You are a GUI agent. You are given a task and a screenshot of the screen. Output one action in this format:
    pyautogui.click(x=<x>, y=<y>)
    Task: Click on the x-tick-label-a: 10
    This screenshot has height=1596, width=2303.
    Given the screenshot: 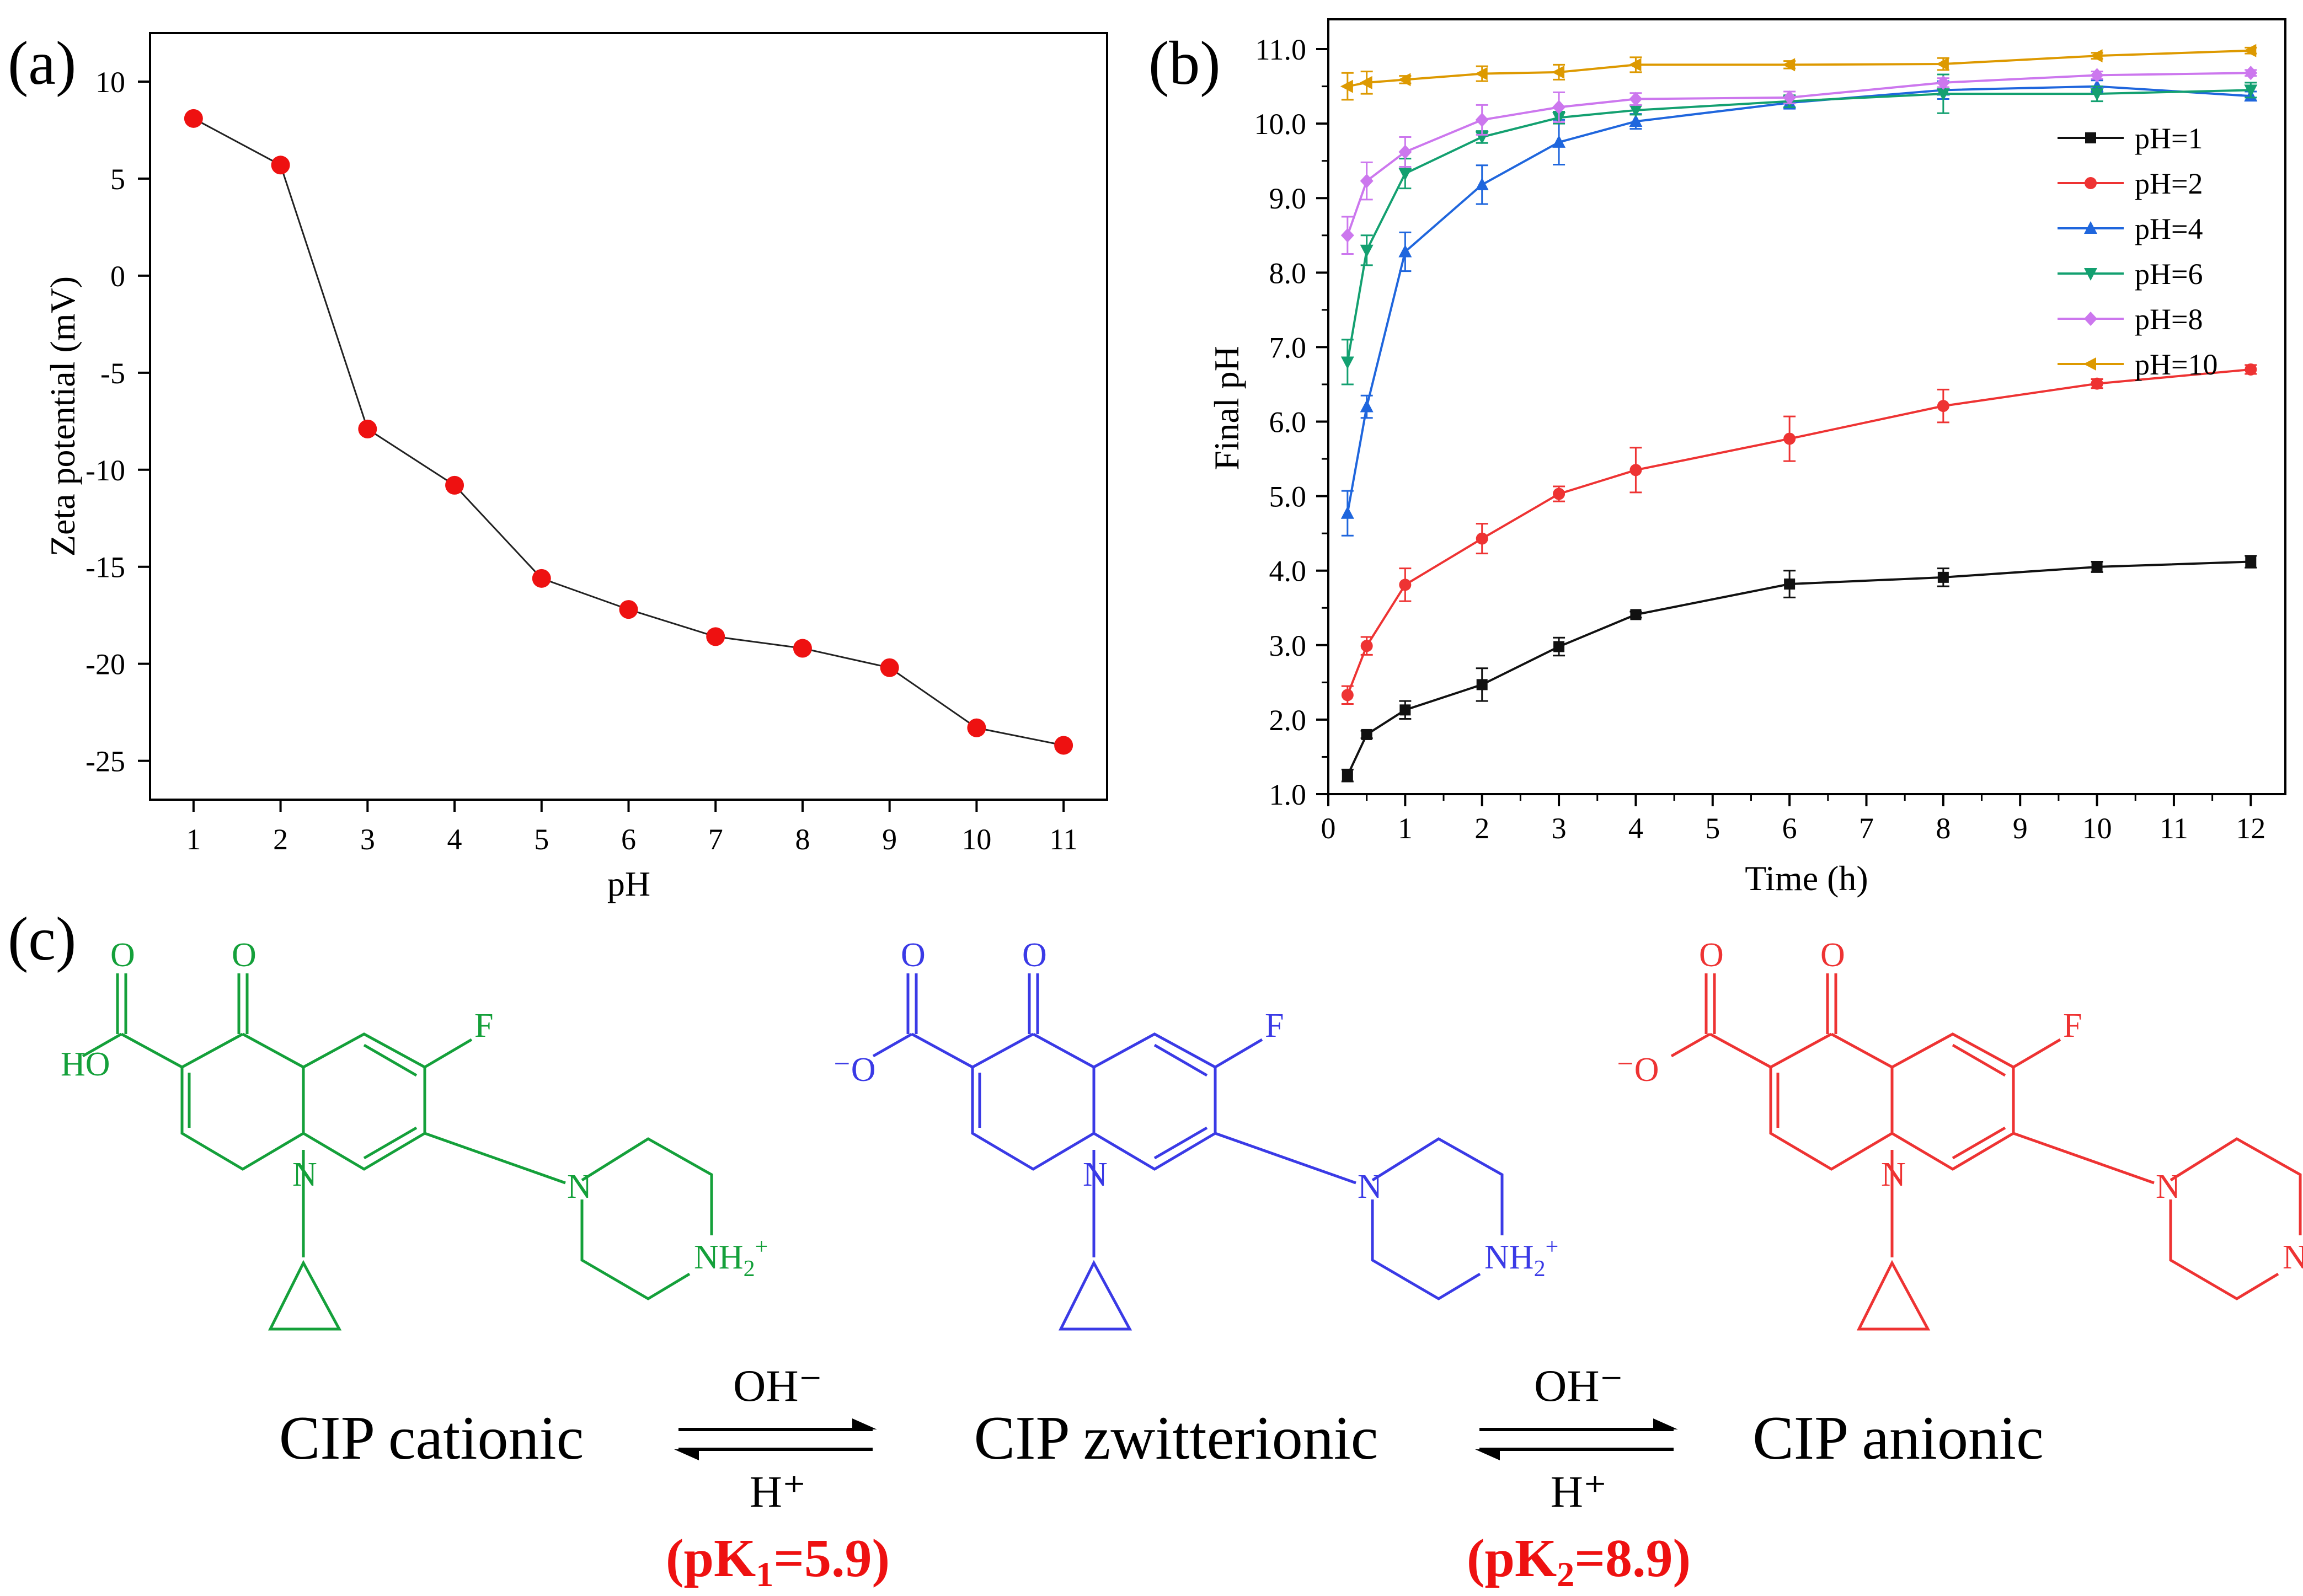 What is the action you would take?
    pyautogui.click(x=976, y=839)
    